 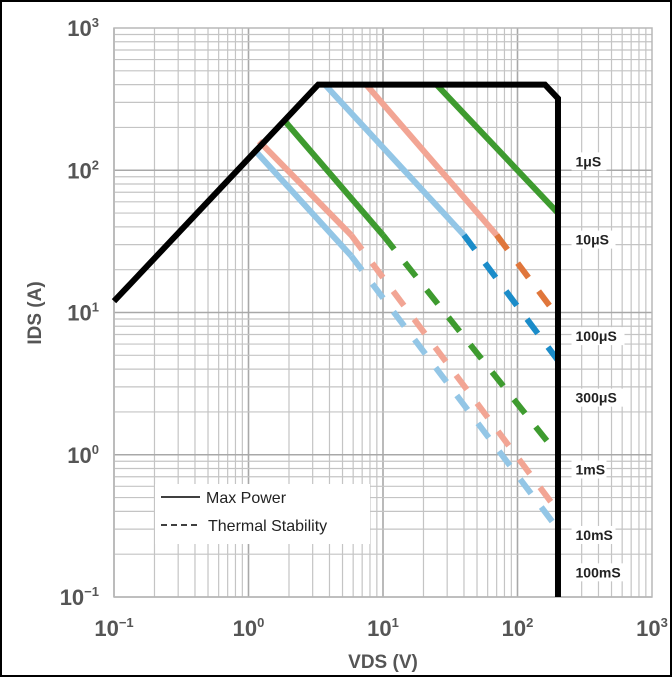 I want to click on series-6-thermal-stability-line, so click(x=454, y=392).